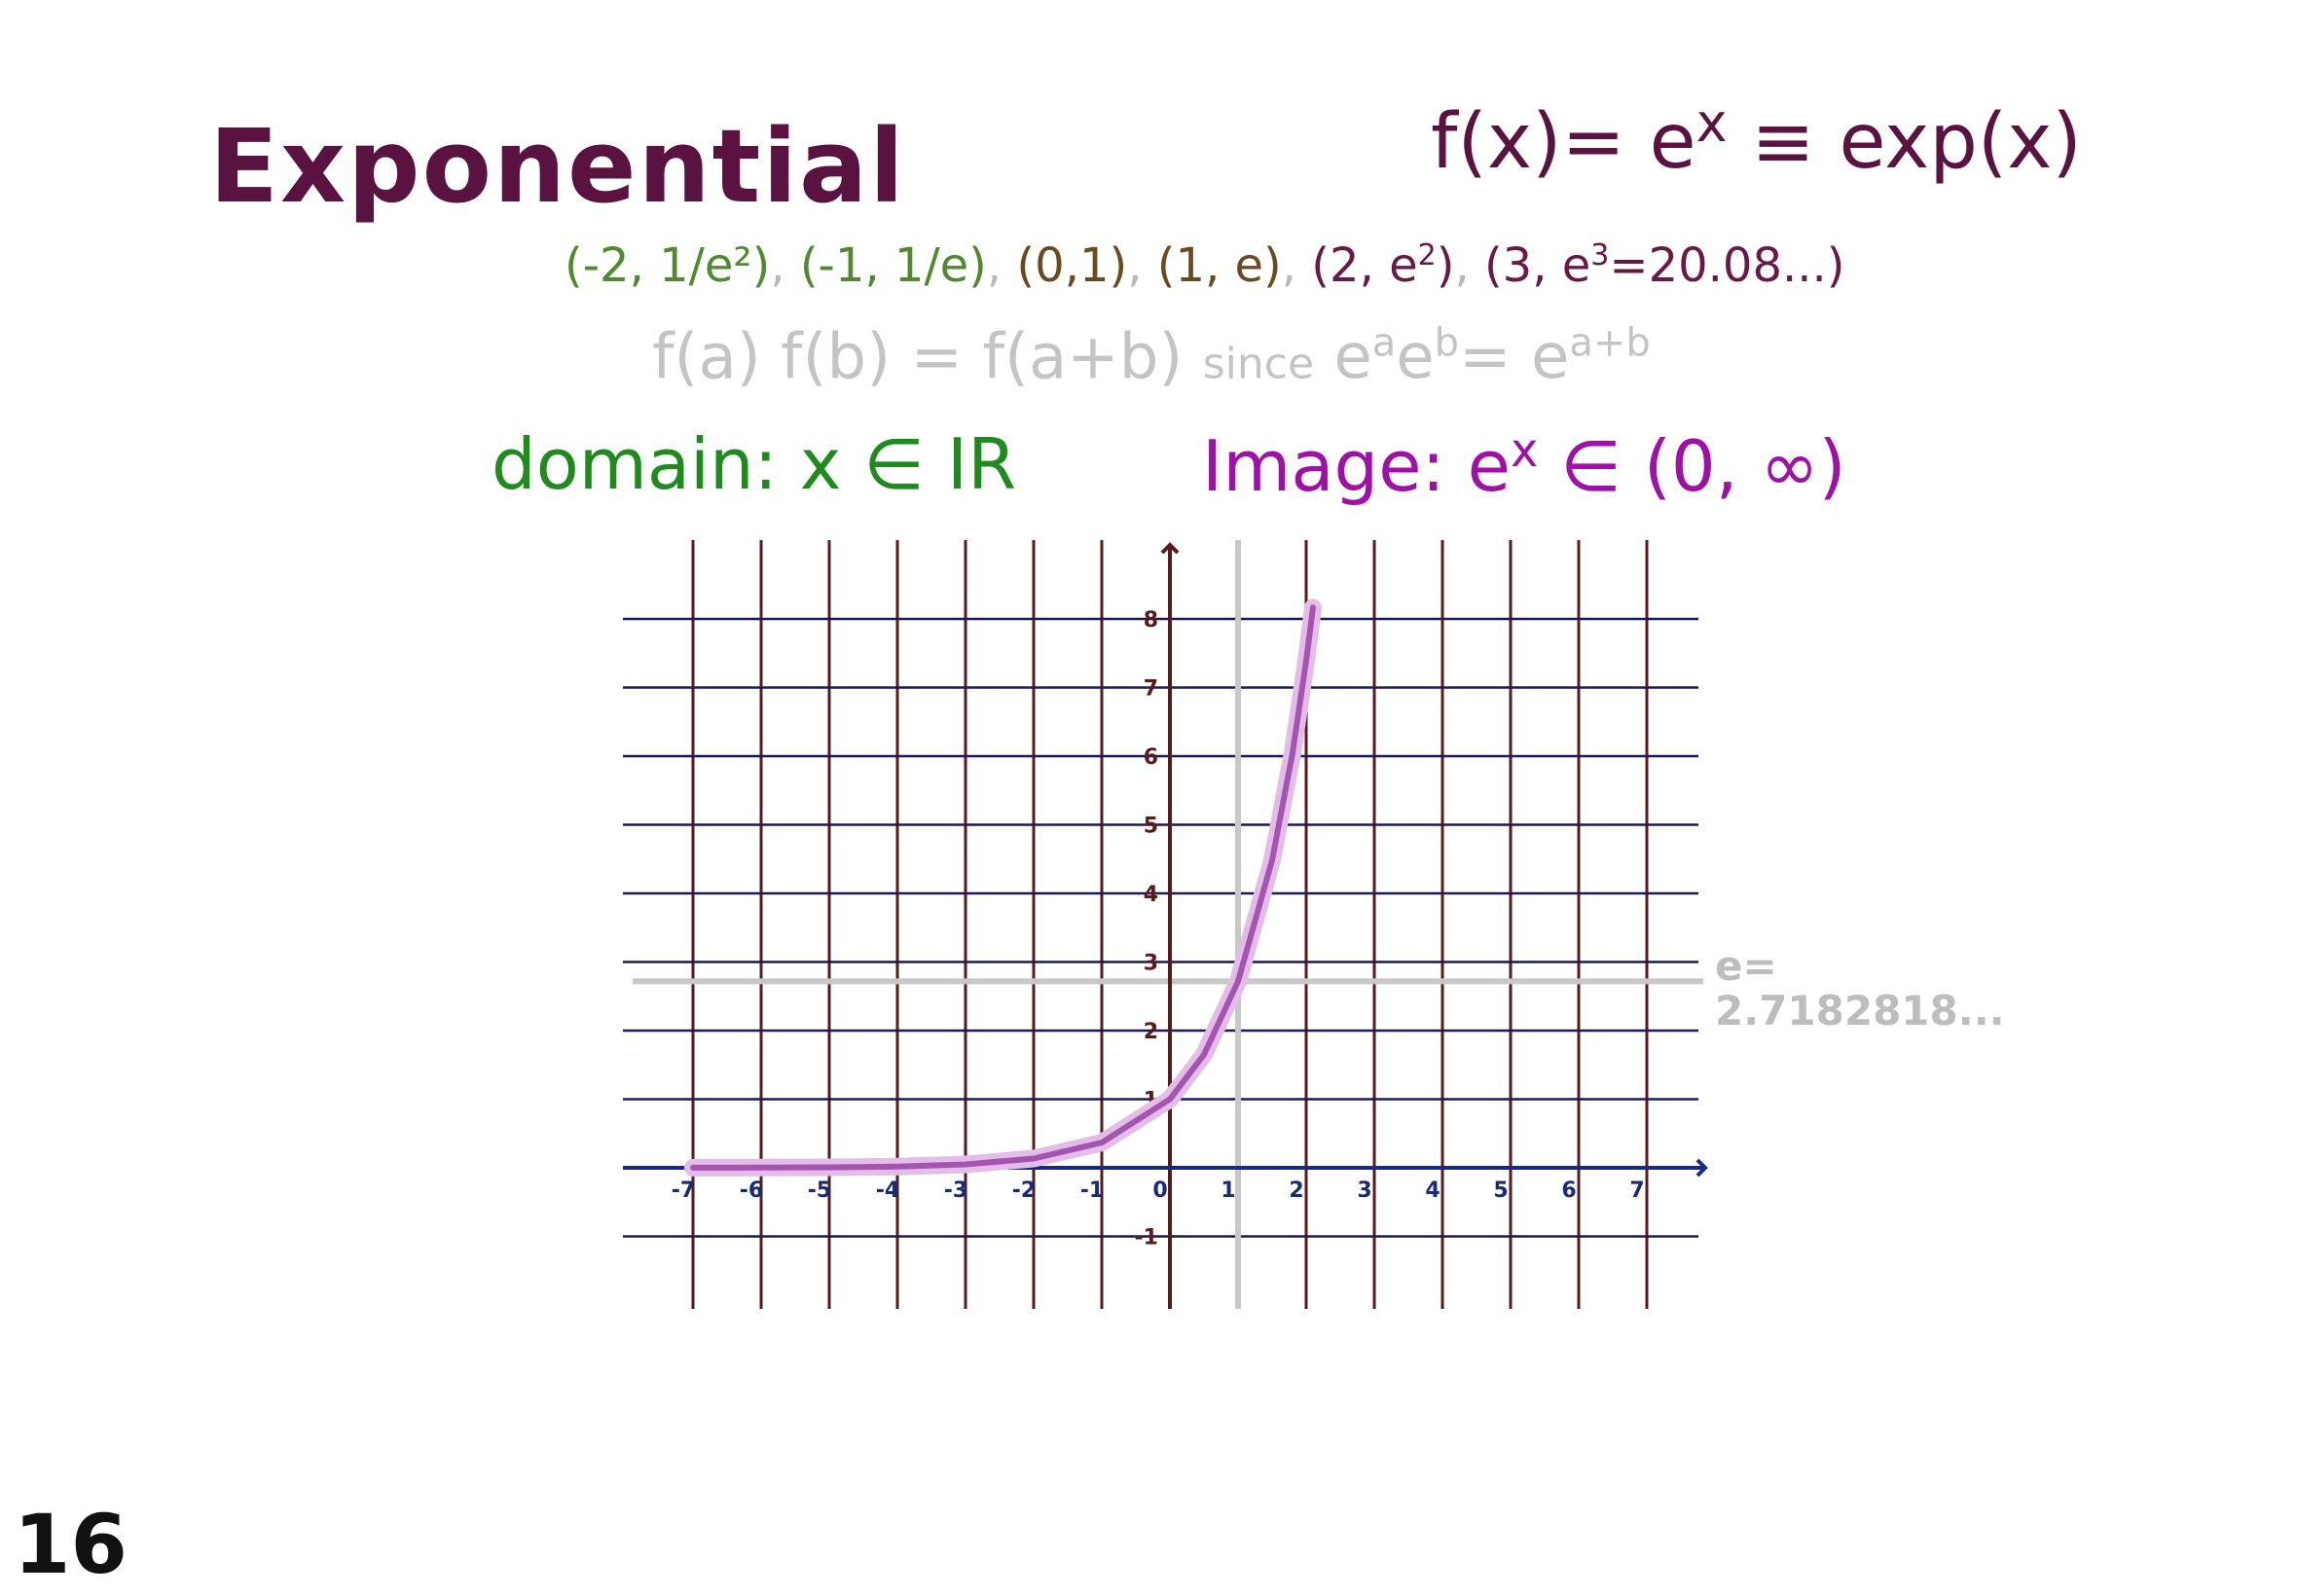  I want to click on x-tick-label: 4, so click(1432, 1191).